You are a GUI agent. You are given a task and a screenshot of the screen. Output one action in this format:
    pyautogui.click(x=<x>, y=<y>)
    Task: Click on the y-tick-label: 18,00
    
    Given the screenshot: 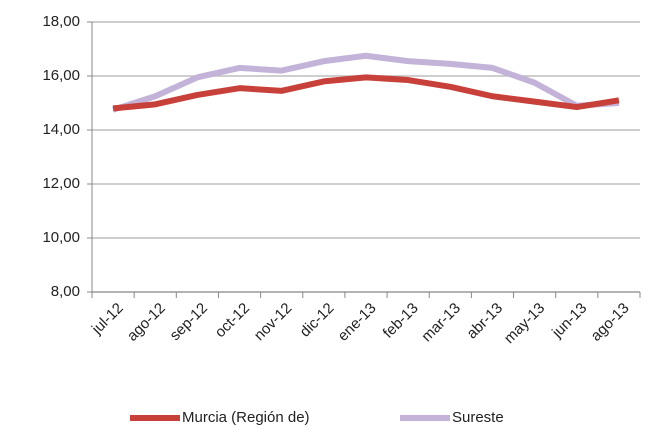 What is the action you would take?
    pyautogui.click(x=61, y=21)
    